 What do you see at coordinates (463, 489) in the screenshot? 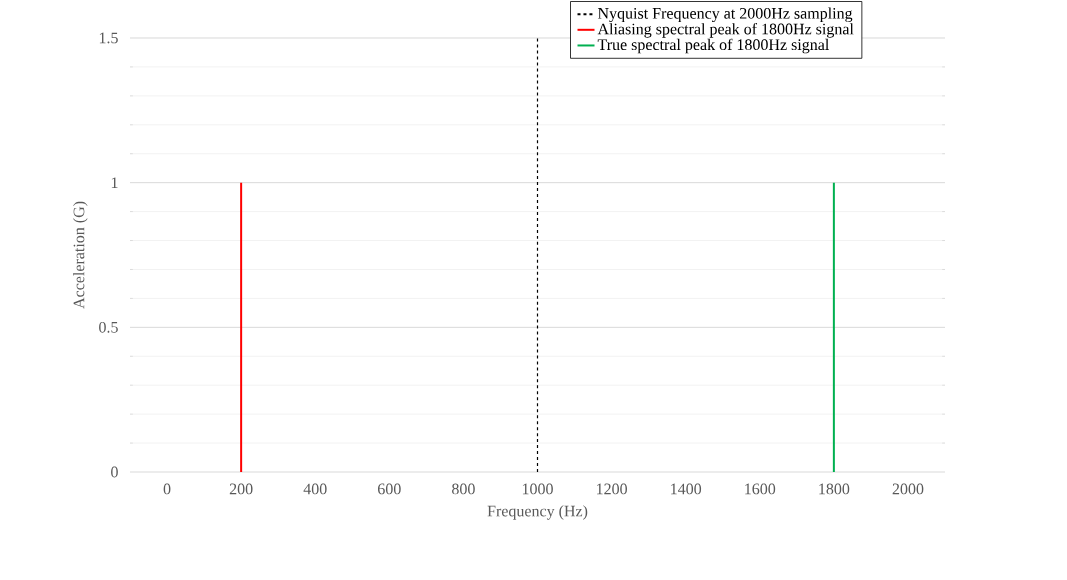
I see `x-tick-label: 800` at bounding box center [463, 489].